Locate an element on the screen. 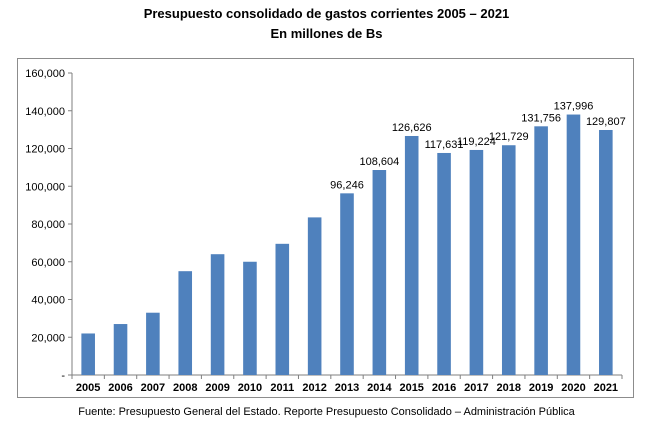 This screenshot has height=427, width=653. y-tick-label: 140,000 is located at coordinates (45, 112).